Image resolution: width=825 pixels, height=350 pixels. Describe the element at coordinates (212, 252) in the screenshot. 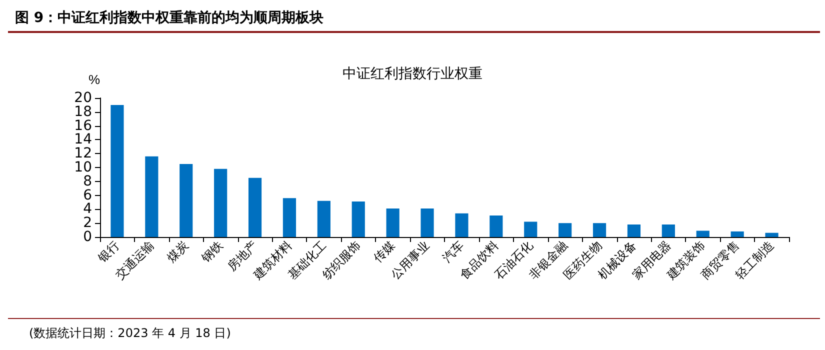

I see `x-tick-label: 钢铁` at that location.